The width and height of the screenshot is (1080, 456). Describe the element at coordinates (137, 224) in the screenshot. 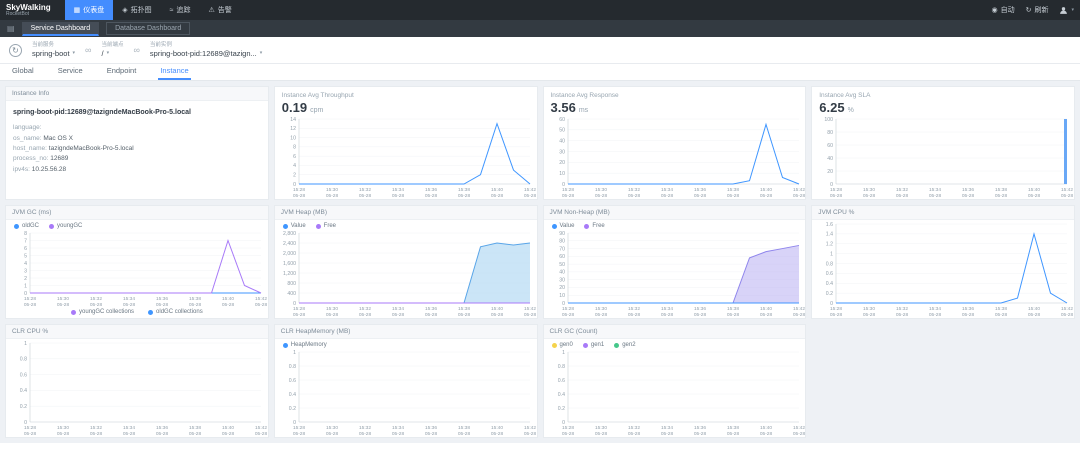

I see `jvm-gc-legend: oldGC youngGC` at that location.